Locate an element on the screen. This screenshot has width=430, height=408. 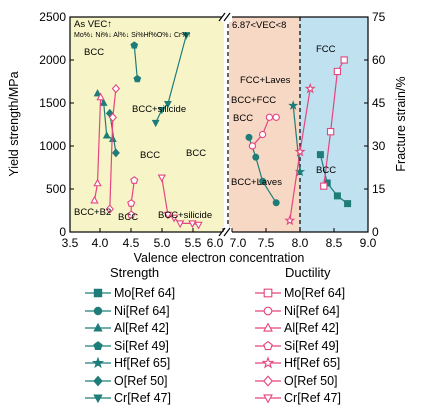
svg-text: 1500 is located at coordinates (52, 103).